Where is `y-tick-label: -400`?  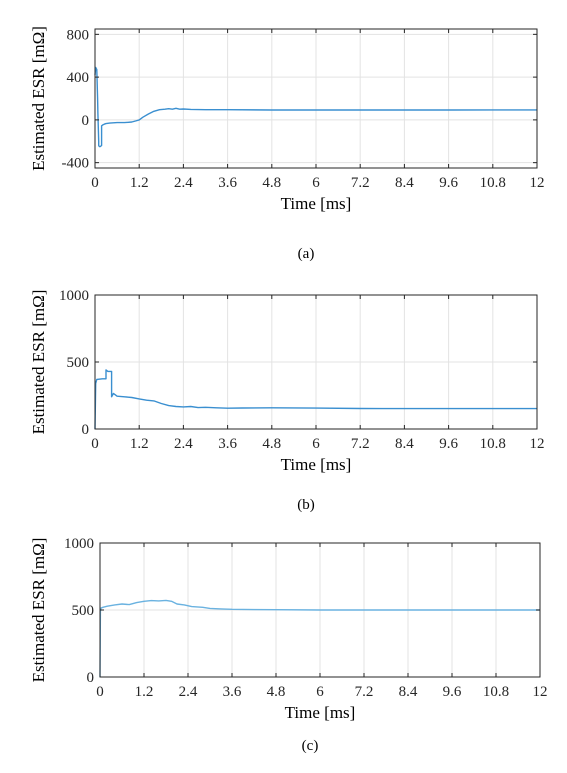
y-tick-label: -400 is located at coordinates (76, 164).